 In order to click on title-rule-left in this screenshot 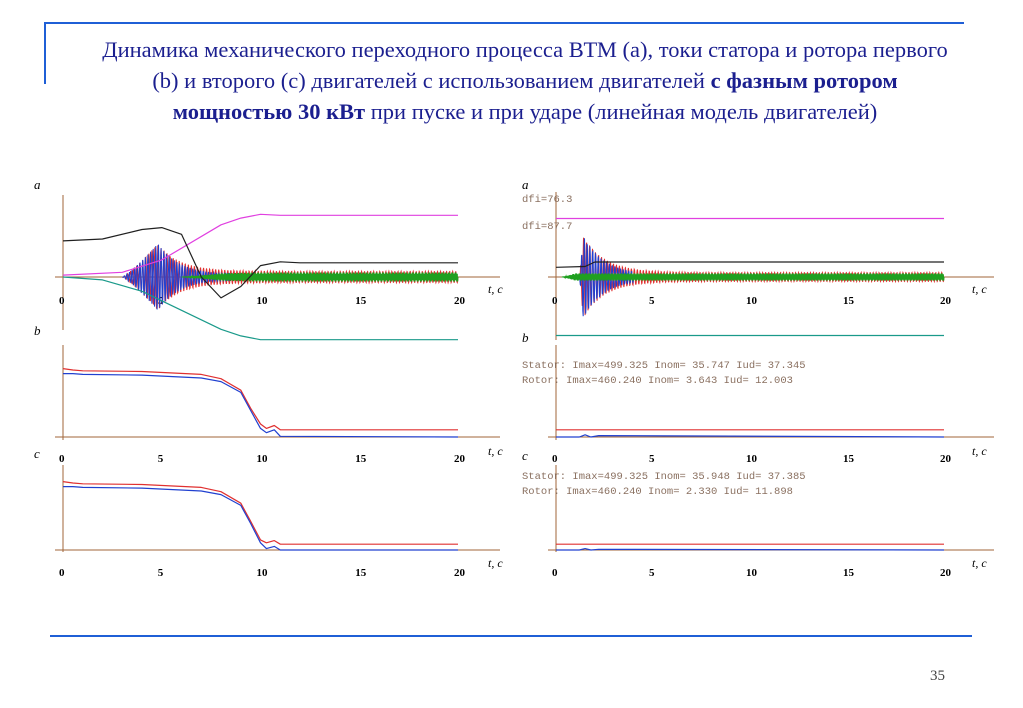, I will do `click(45, 53)`.